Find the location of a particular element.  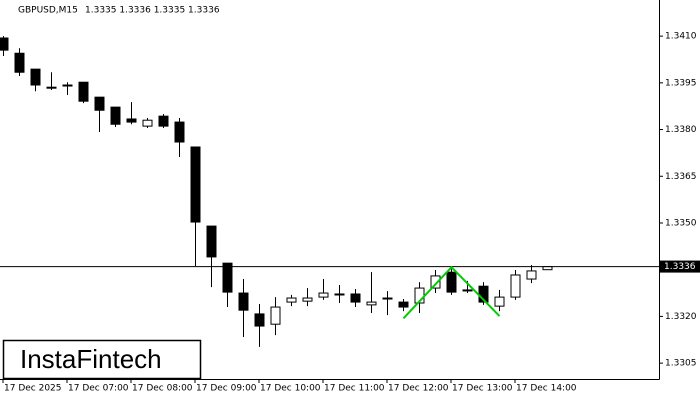

x-tick-label: 17 Dec 13:00 is located at coordinates (482, 389).